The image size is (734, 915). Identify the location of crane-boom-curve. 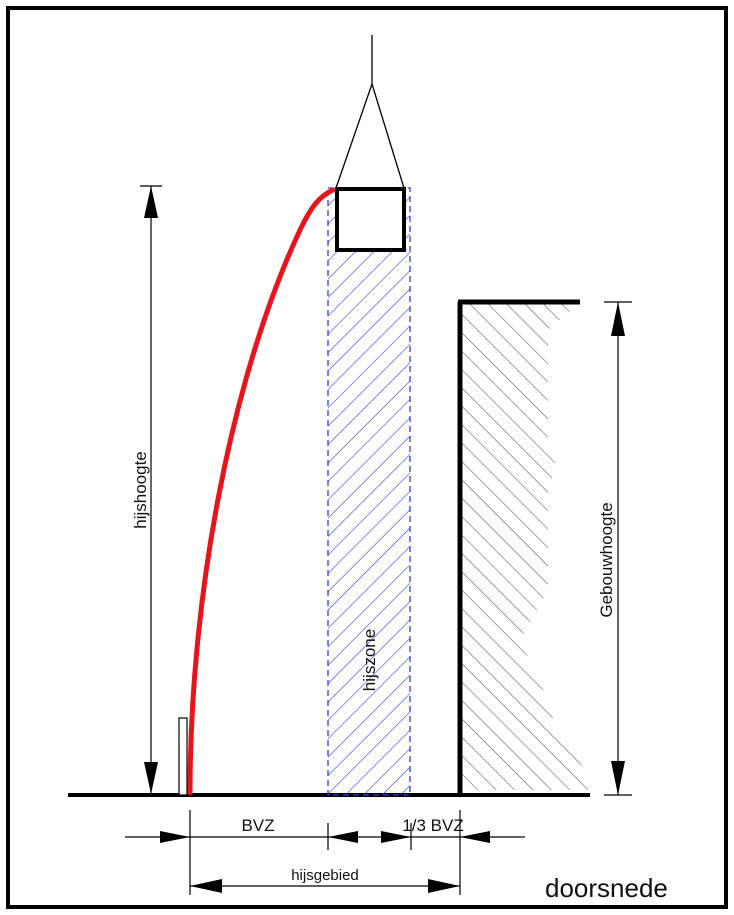
(261, 491).